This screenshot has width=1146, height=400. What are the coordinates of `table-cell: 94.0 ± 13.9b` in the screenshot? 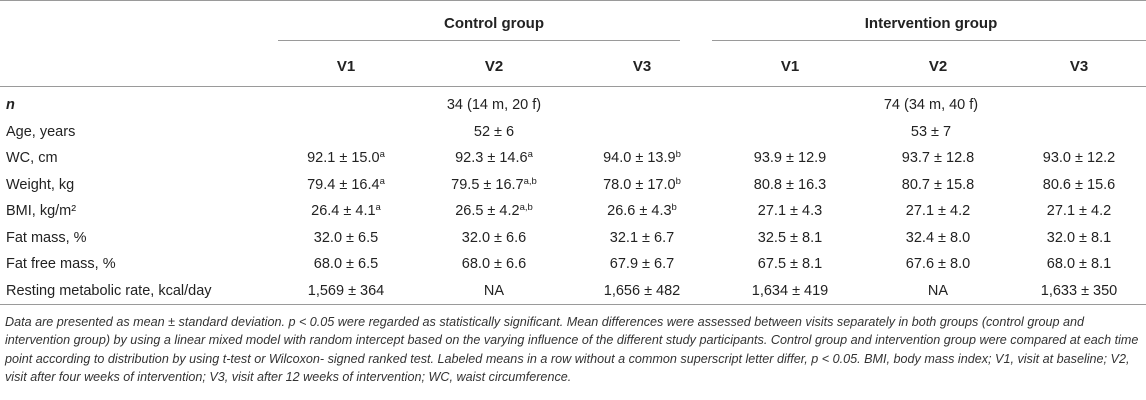 It's located at (642, 158).